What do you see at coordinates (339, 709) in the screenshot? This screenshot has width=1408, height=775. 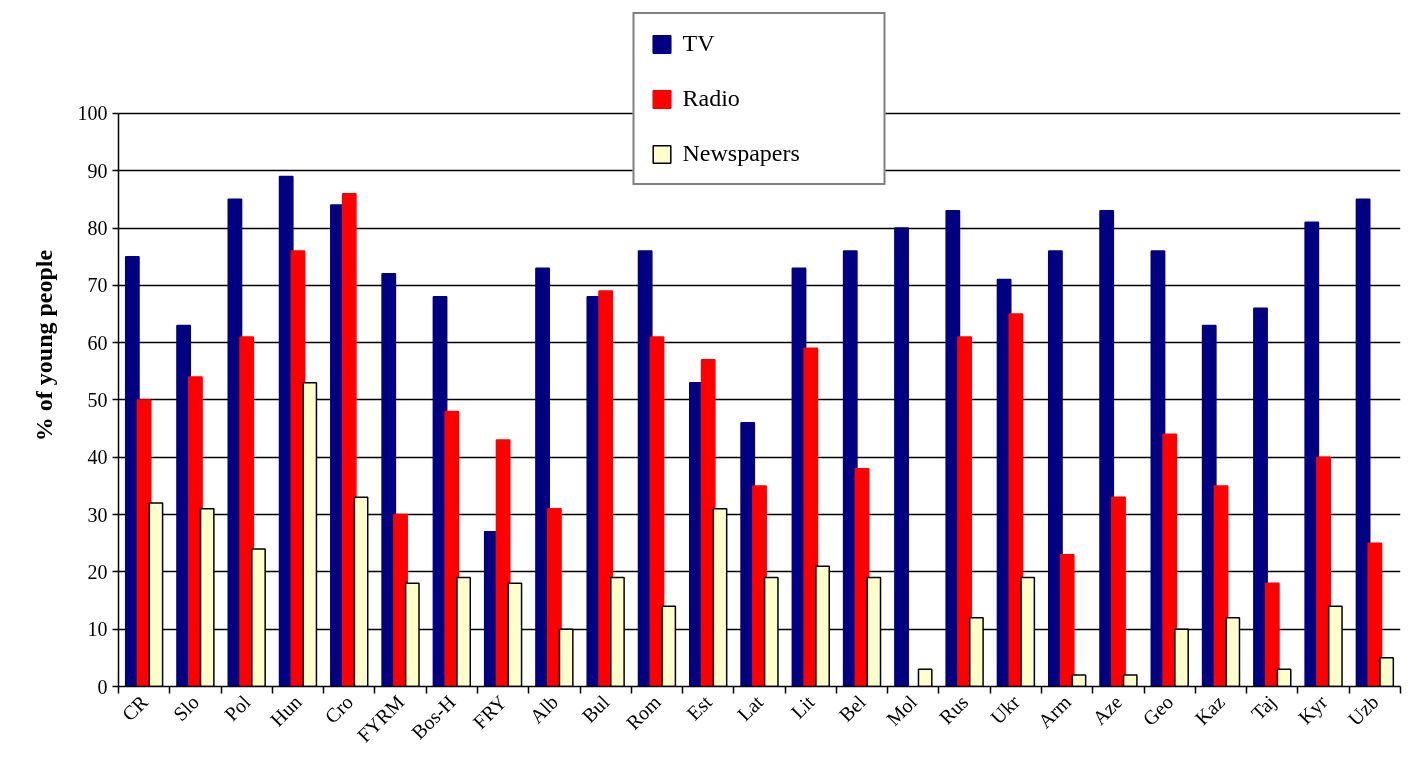 I see `x-tick-label: Cro` at bounding box center [339, 709].